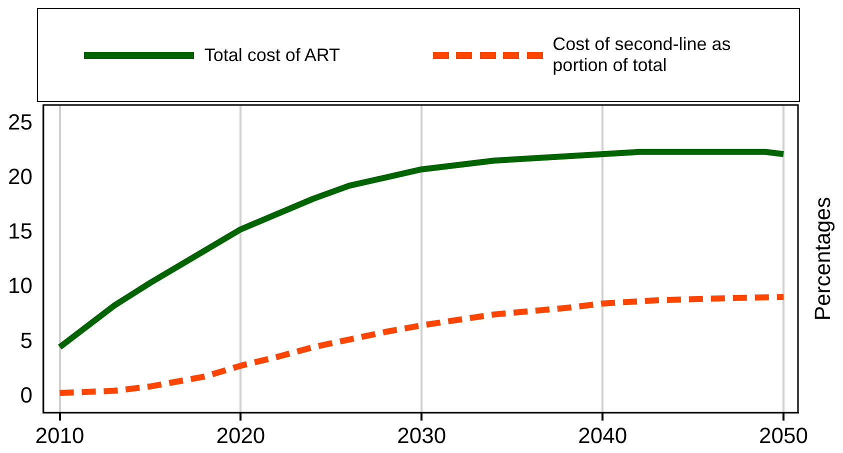 The width and height of the screenshot is (843, 453). Describe the element at coordinates (20, 177) in the screenshot. I see `y-tick-label: 20` at that location.